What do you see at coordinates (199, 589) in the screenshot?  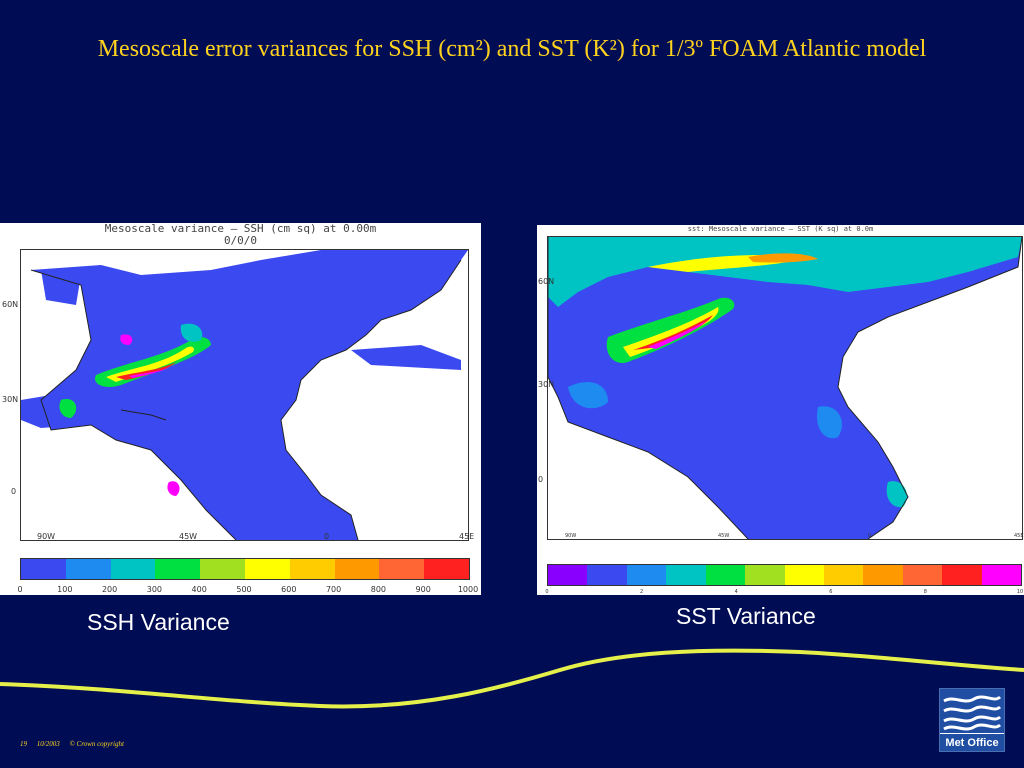 I see `ssh-colorbar-tick-label: 400` at bounding box center [199, 589].